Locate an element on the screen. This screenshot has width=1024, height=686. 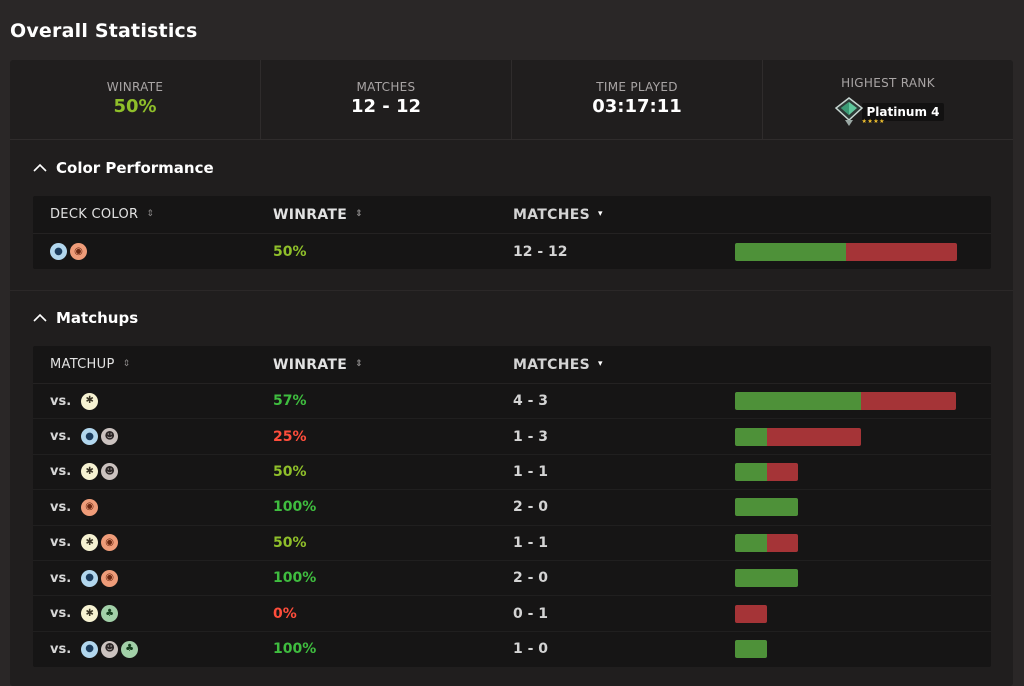
rank-name: Platinum 4 is located at coordinates (903, 112).